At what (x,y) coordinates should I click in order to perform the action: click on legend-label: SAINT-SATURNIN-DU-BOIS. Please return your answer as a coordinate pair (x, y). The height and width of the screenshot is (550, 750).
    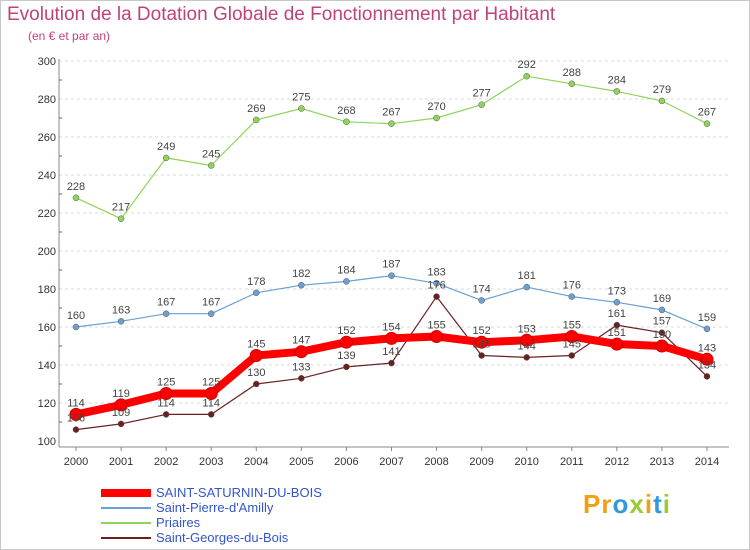
    Looking at the image, I should click on (239, 492).